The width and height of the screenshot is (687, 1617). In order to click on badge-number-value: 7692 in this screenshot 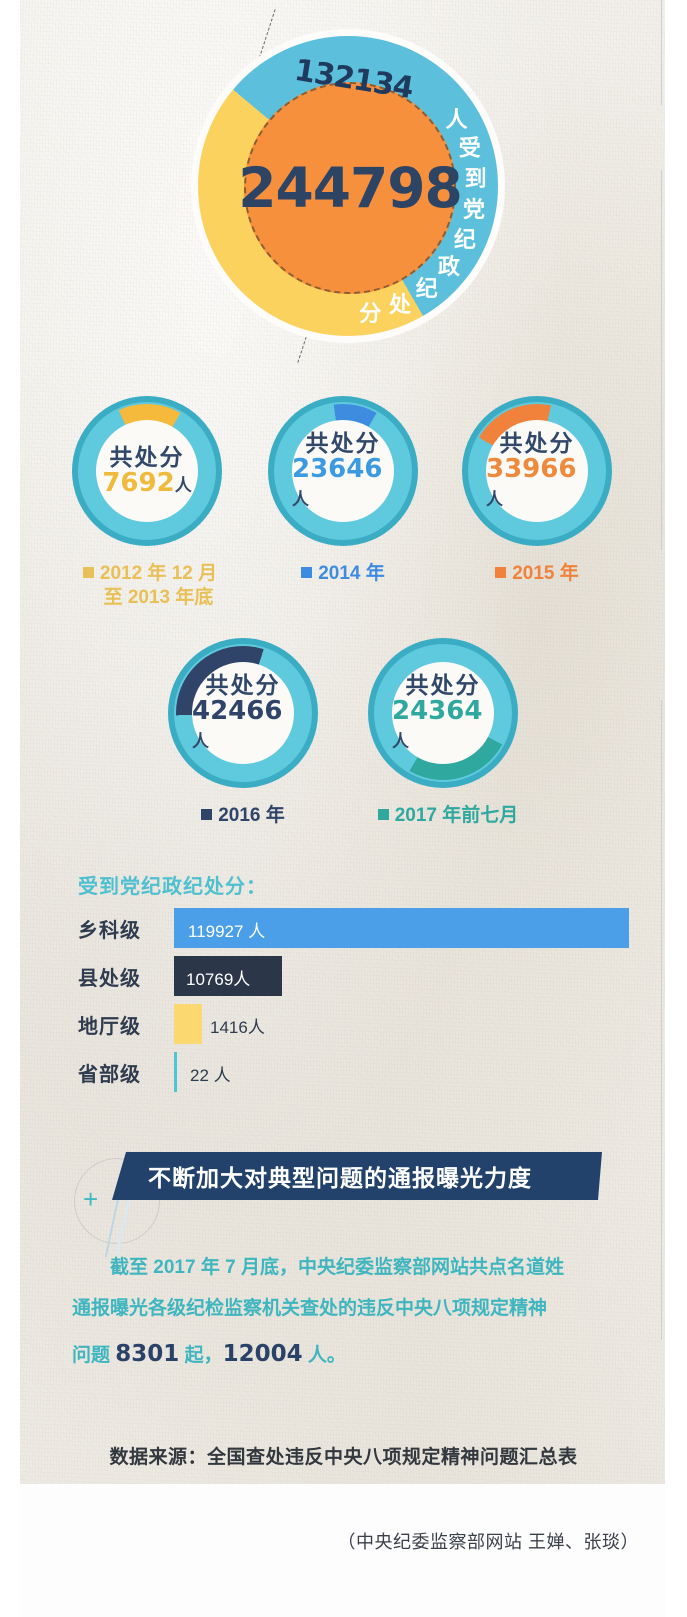, I will do `click(138, 483)`.